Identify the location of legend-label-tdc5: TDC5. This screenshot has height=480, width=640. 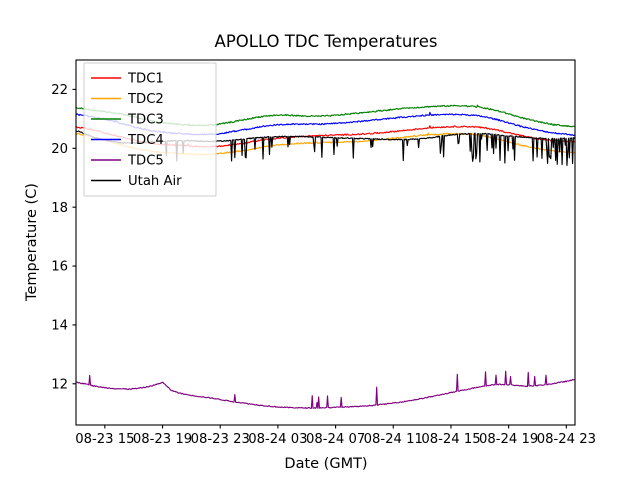
(145, 161).